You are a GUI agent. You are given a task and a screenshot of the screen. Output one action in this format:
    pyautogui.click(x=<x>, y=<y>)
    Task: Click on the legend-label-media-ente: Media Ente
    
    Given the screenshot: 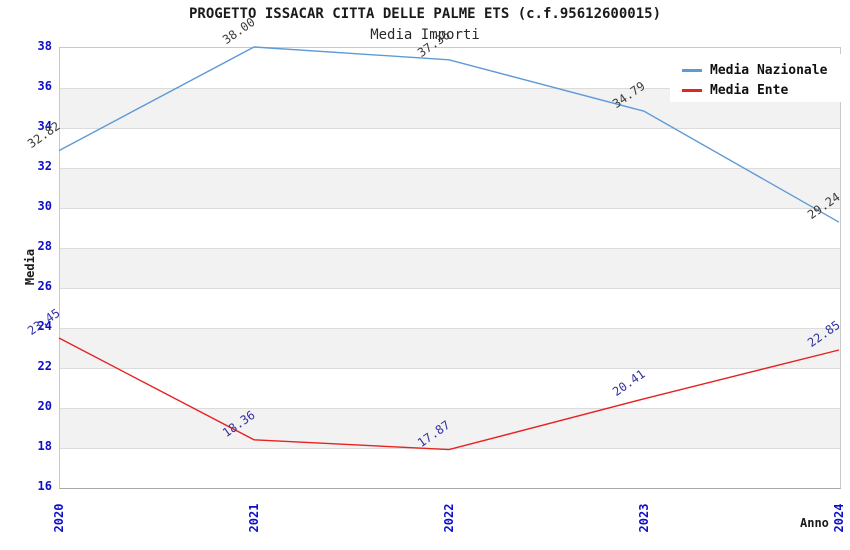 What is the action you would take?
    pyautogui.click(x=749, y=90)
    